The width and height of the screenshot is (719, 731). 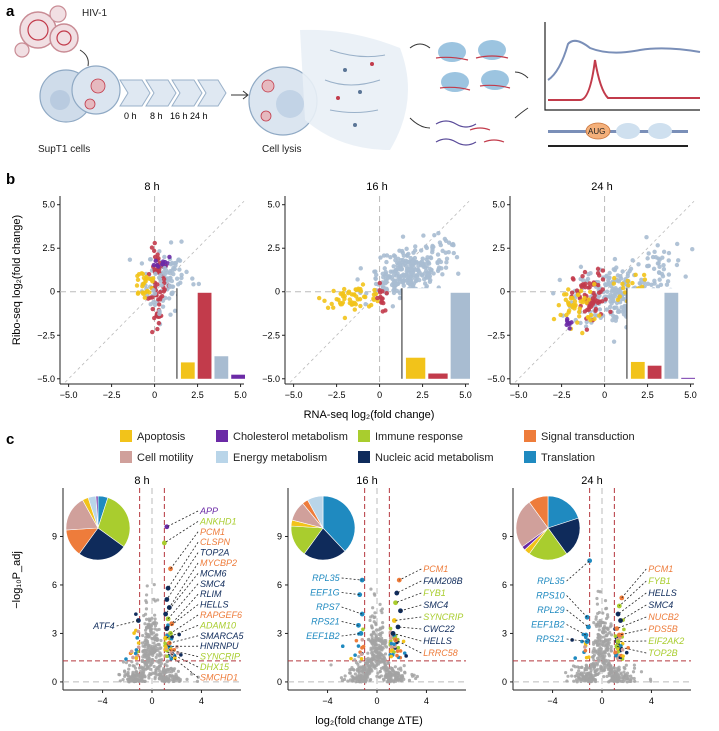 What do you see at coordinates (559, 457) in the screenshot?
I see `legend-item-translation: Translation` at bounding box center [559, 457].